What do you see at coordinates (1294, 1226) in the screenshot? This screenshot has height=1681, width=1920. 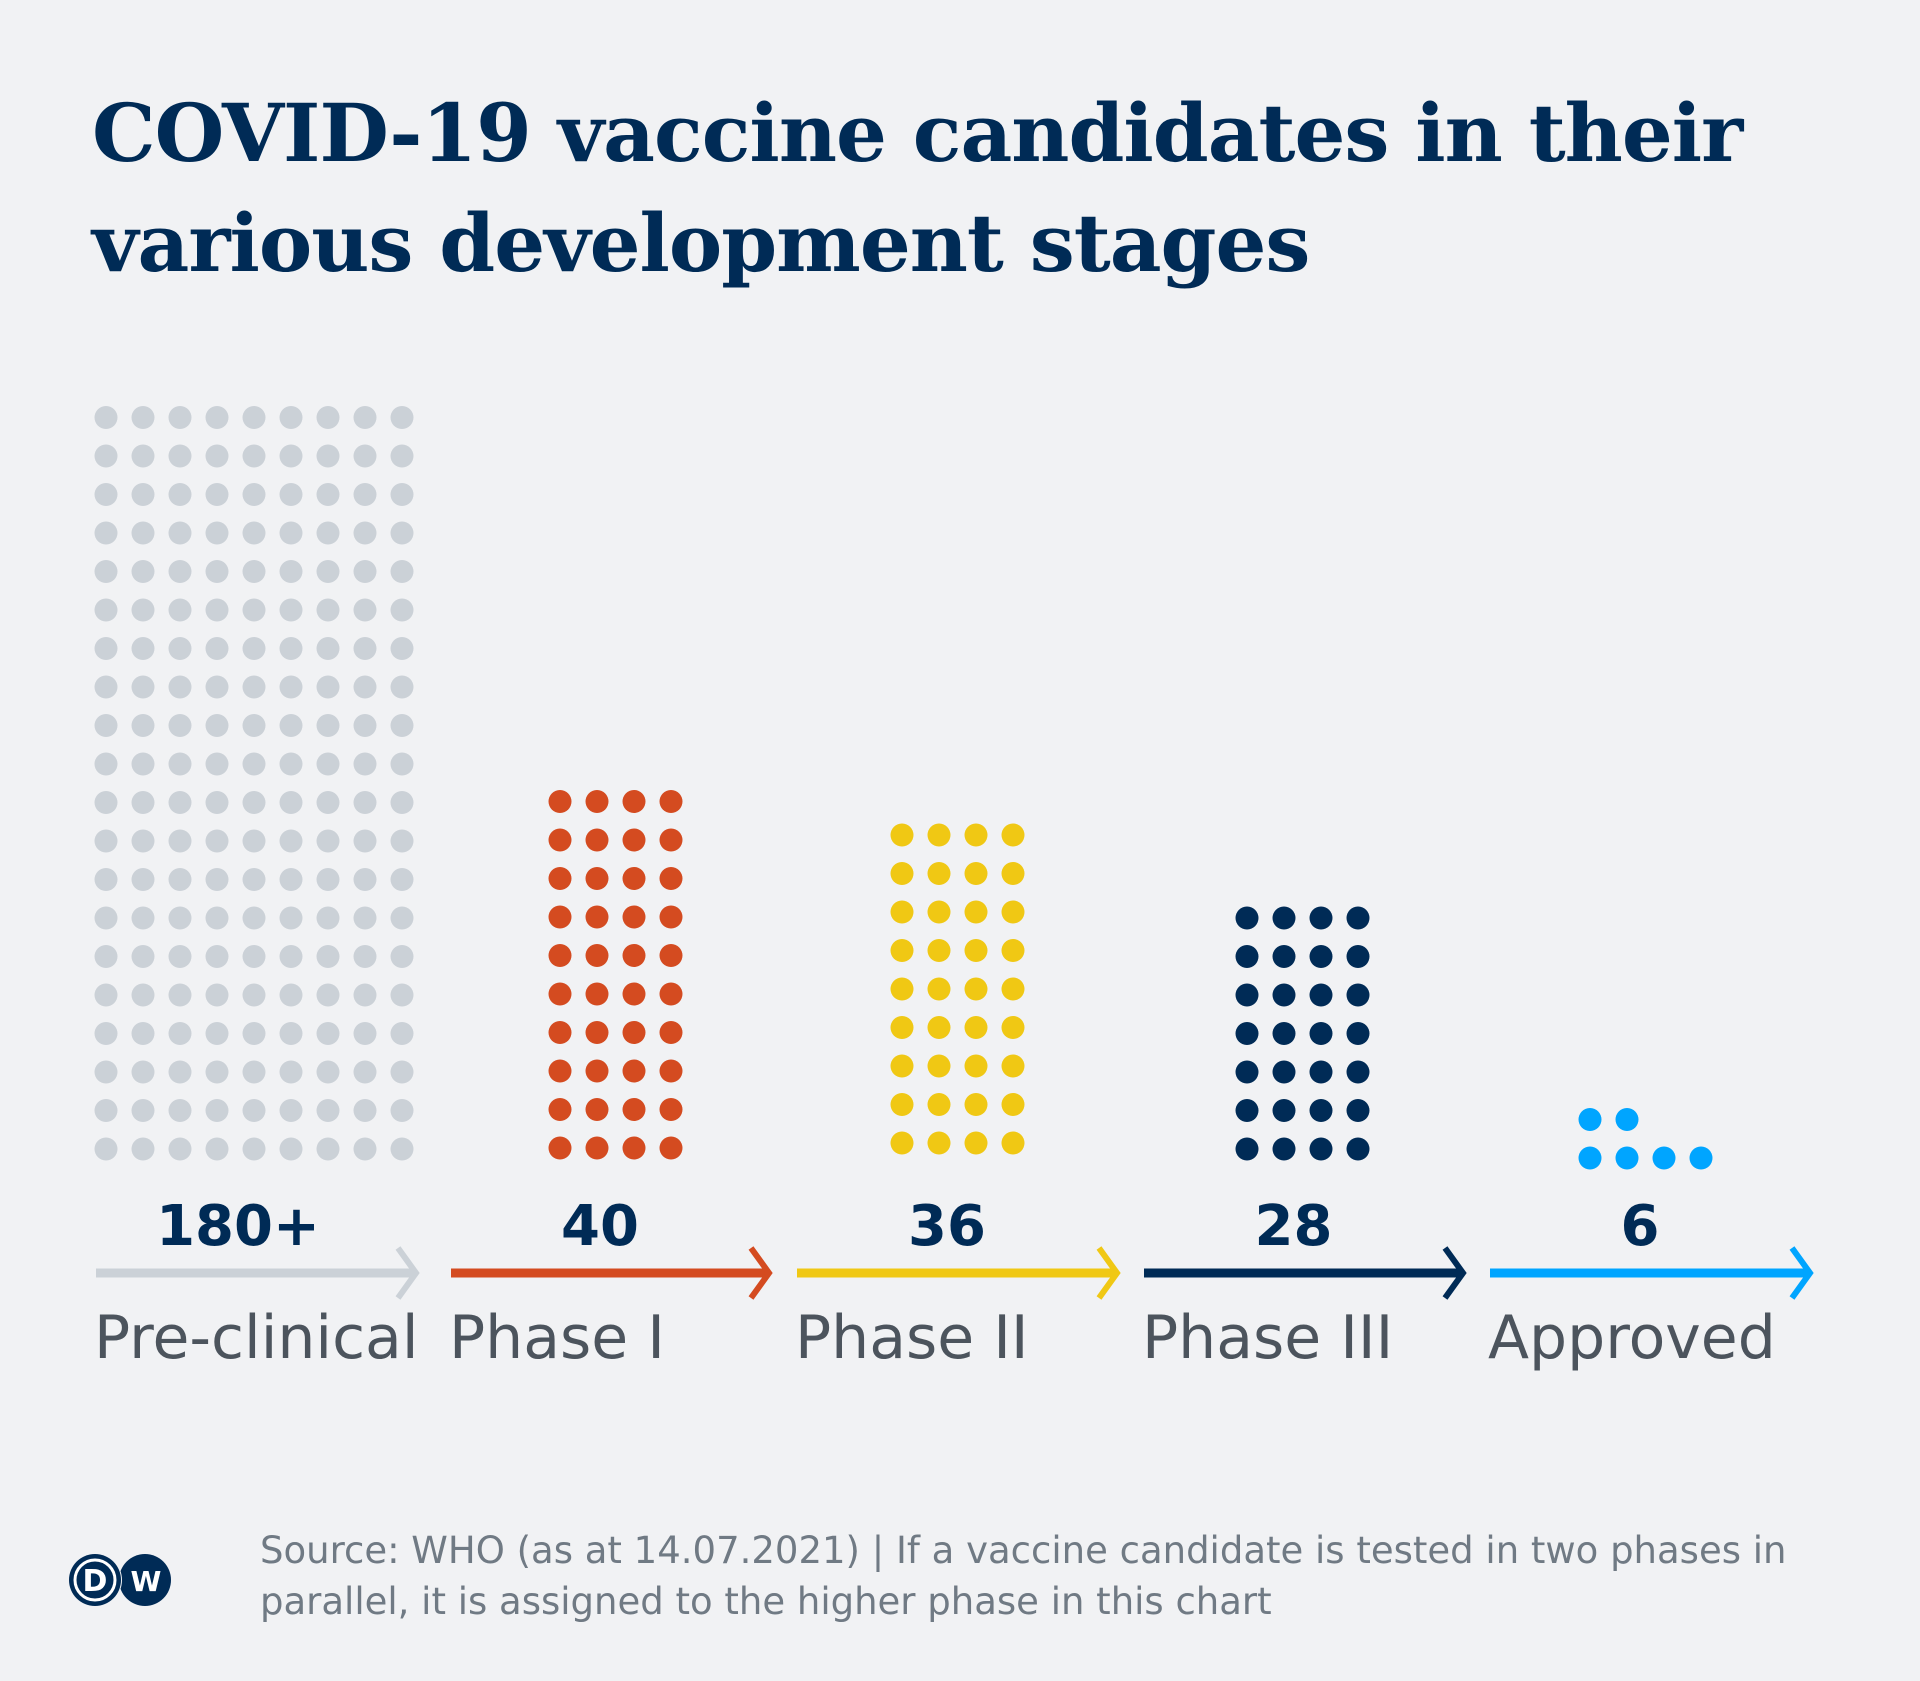 I see `value-label: 28` at bounding box center [1294, 1226].